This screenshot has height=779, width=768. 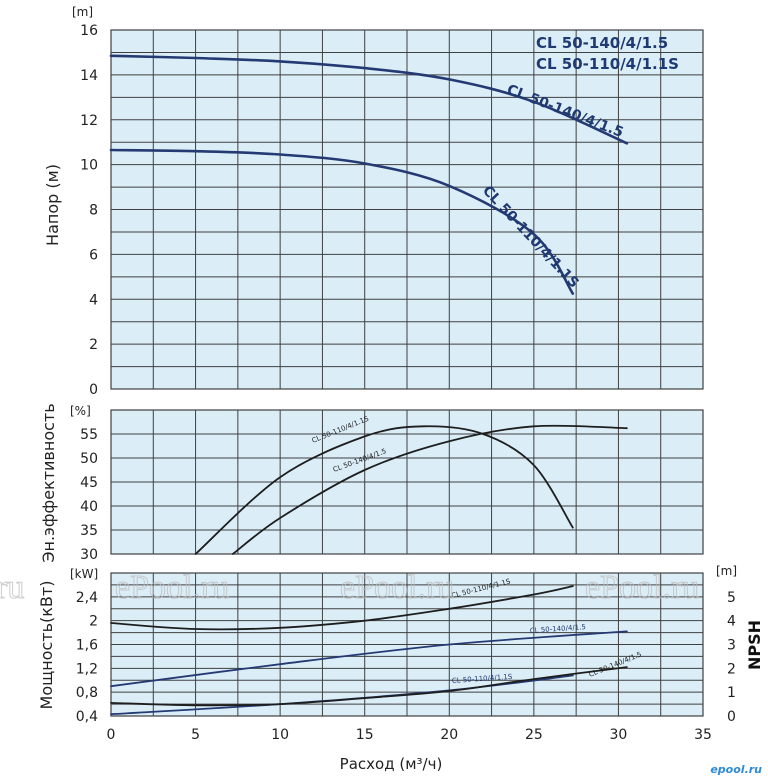 I want to click on y-tick-label: 14, so click(x=89, y=76).